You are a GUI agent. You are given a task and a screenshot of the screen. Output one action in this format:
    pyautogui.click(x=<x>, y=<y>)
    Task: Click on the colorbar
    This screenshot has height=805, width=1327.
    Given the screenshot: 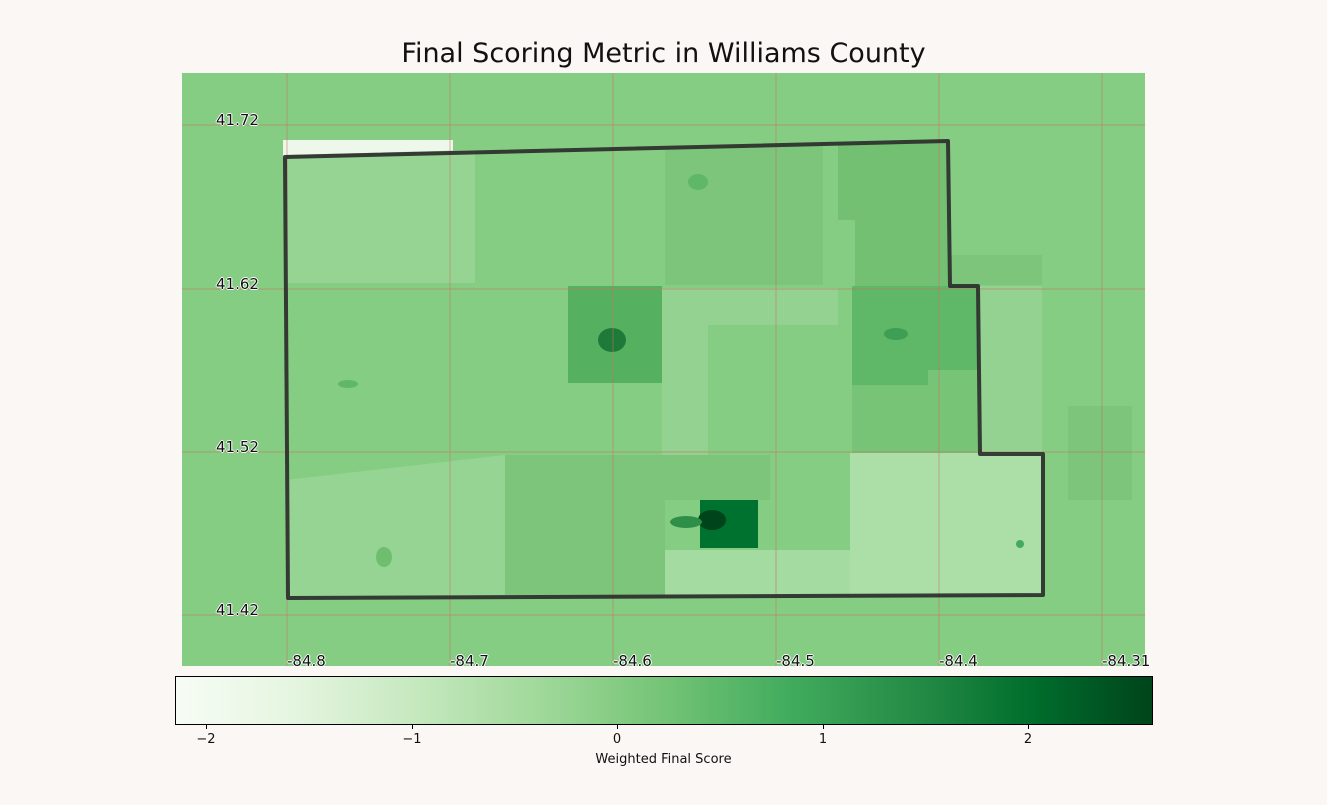 What is the action you would take?
    pyautogui.click(x=664, y=700)
    